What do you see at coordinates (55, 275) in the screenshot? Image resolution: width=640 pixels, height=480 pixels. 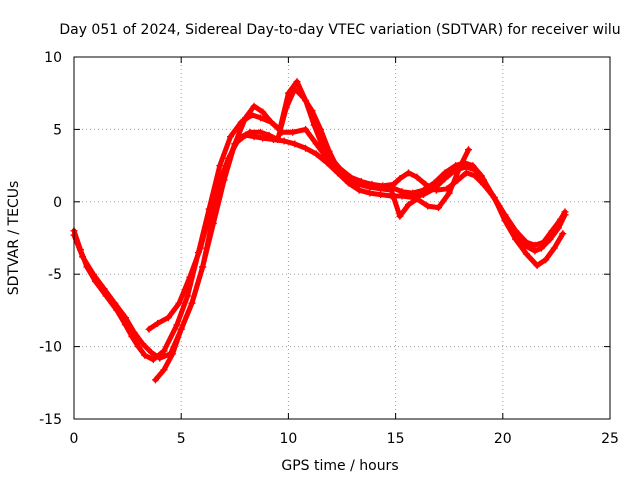 I see `y-tick-label: -5` at bounding box center [55, 275].